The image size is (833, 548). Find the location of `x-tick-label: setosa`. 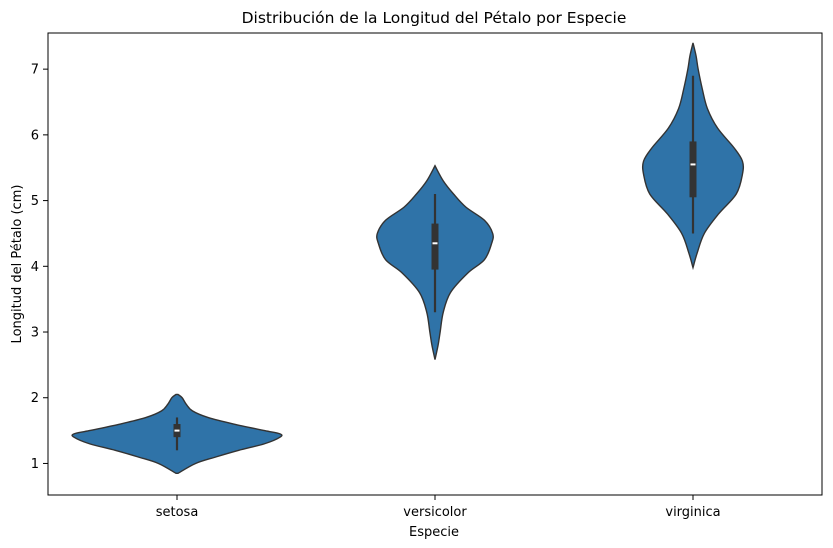

x-tick-label: setosa is located at coordinates (177, 512).